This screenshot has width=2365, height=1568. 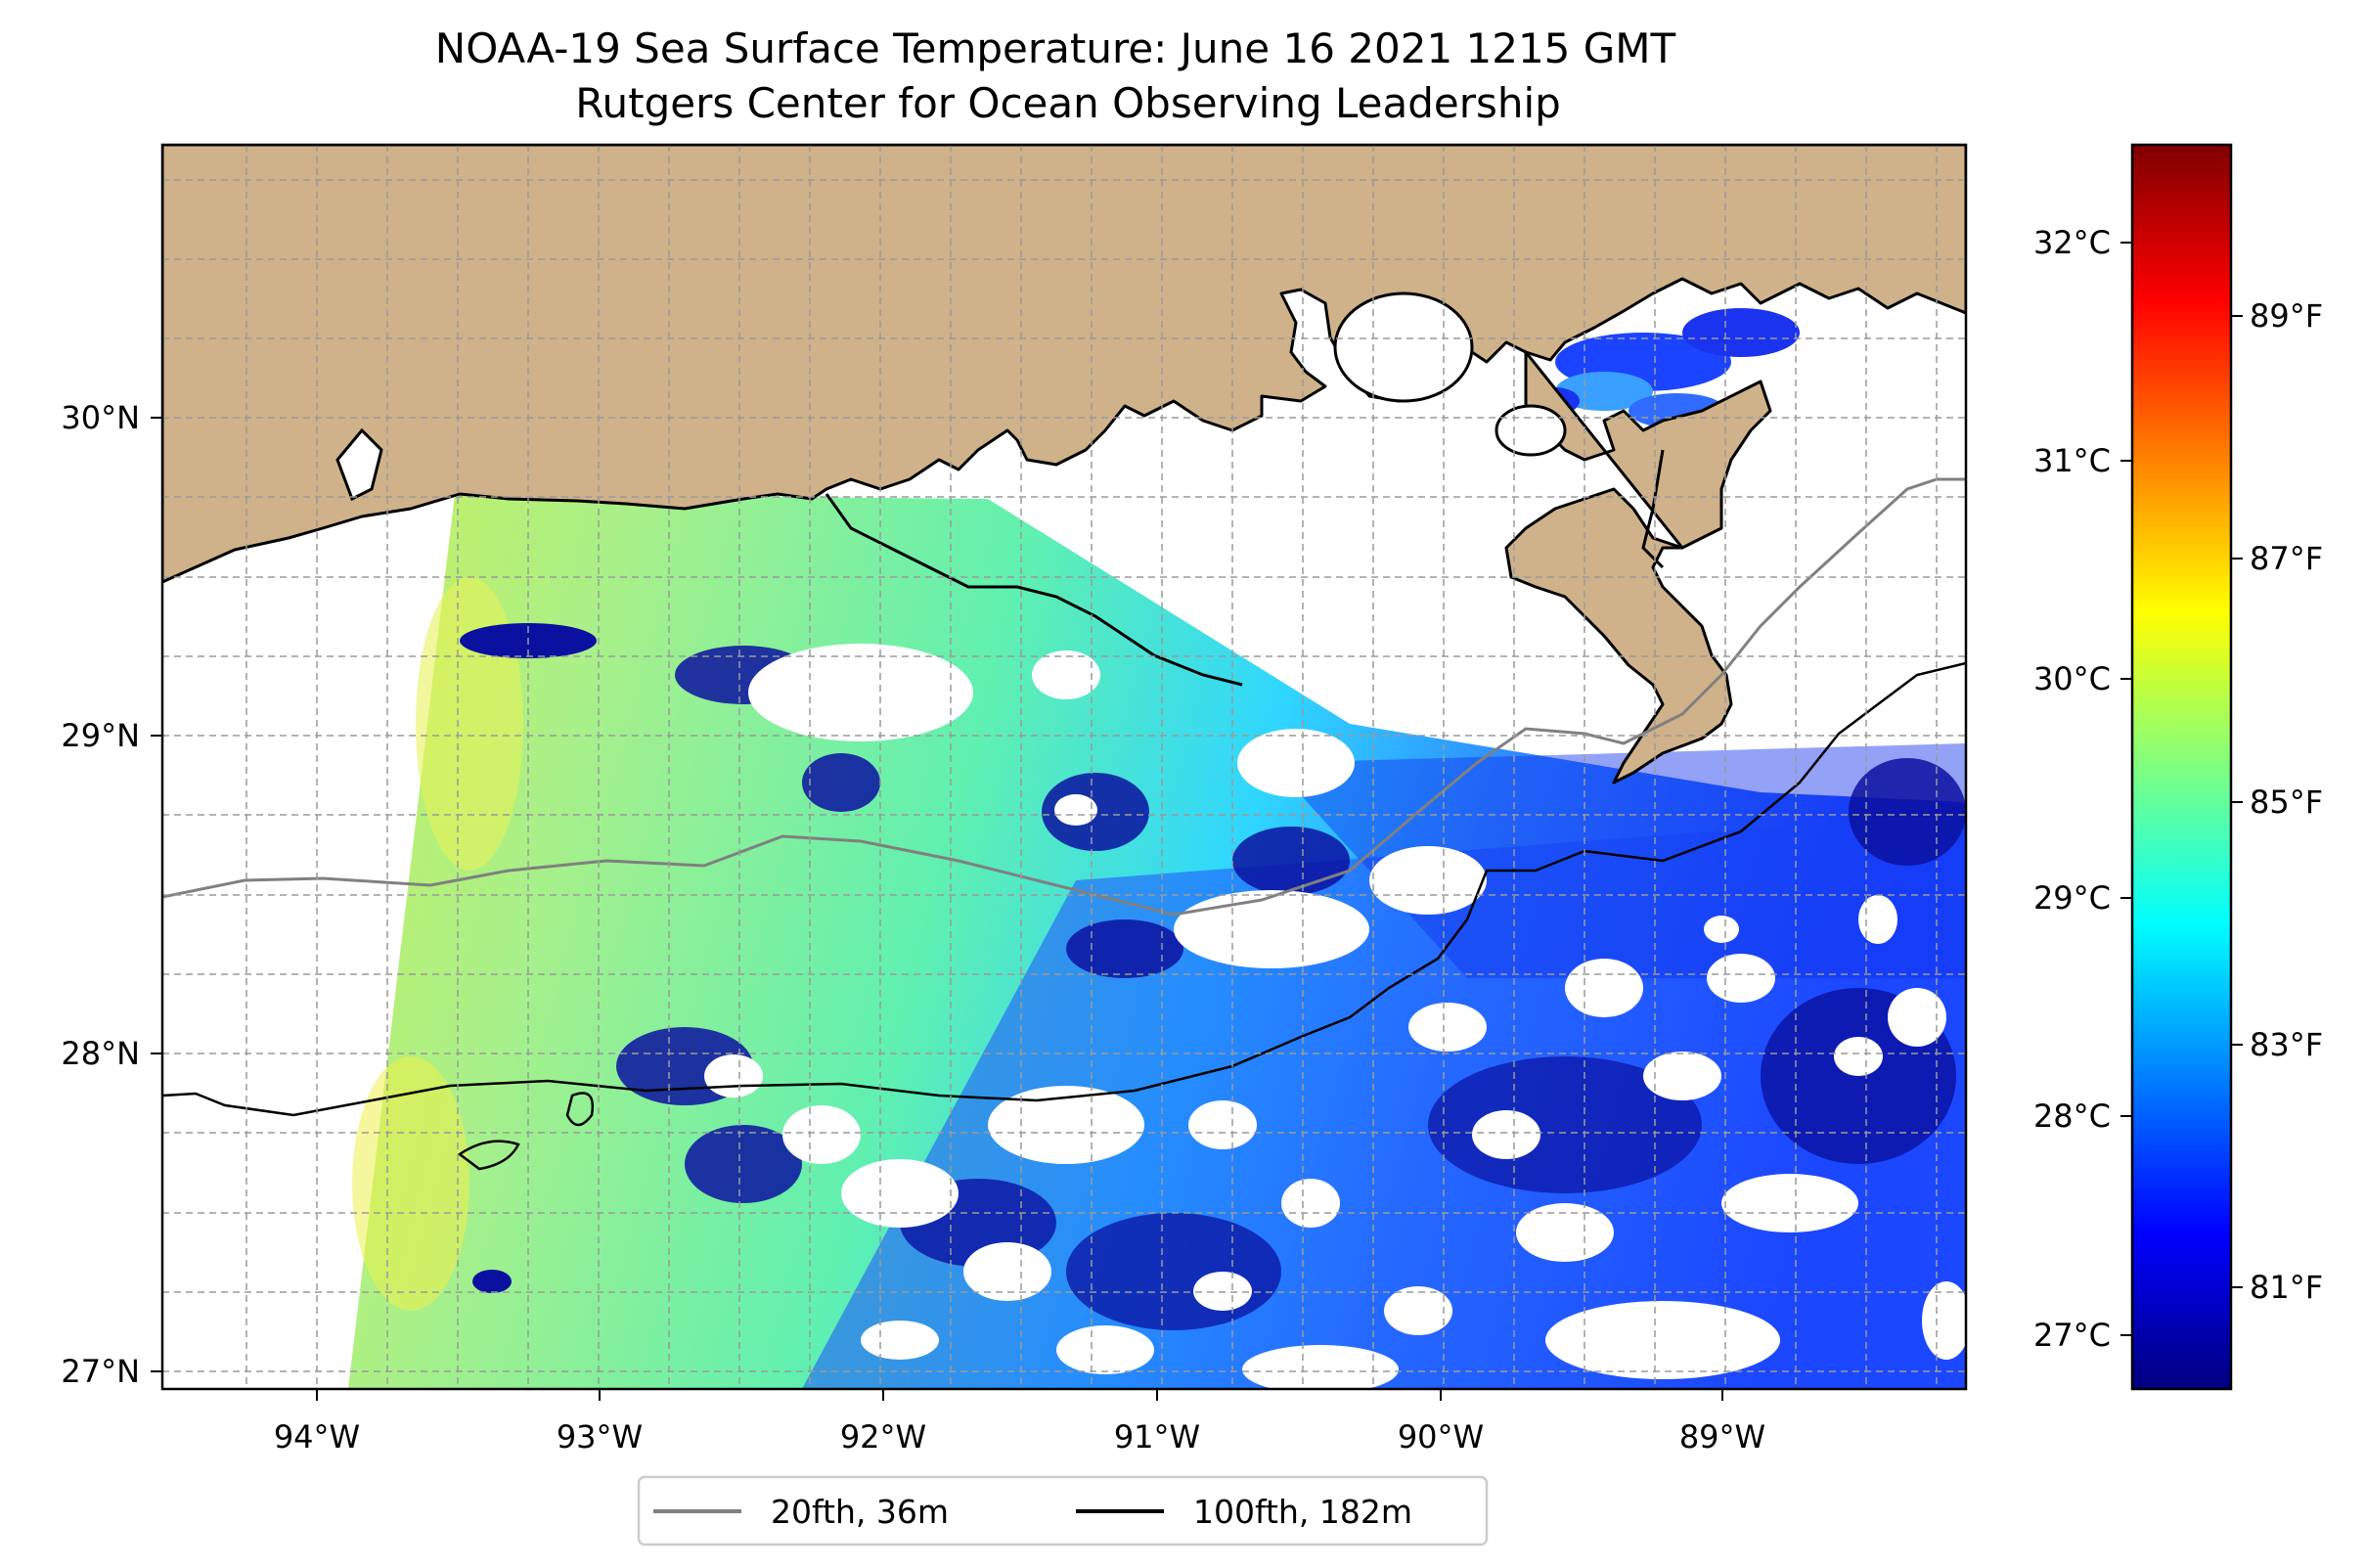 I want to click on lon-tick-label: 89°W, so click(x=1722, y=1437).